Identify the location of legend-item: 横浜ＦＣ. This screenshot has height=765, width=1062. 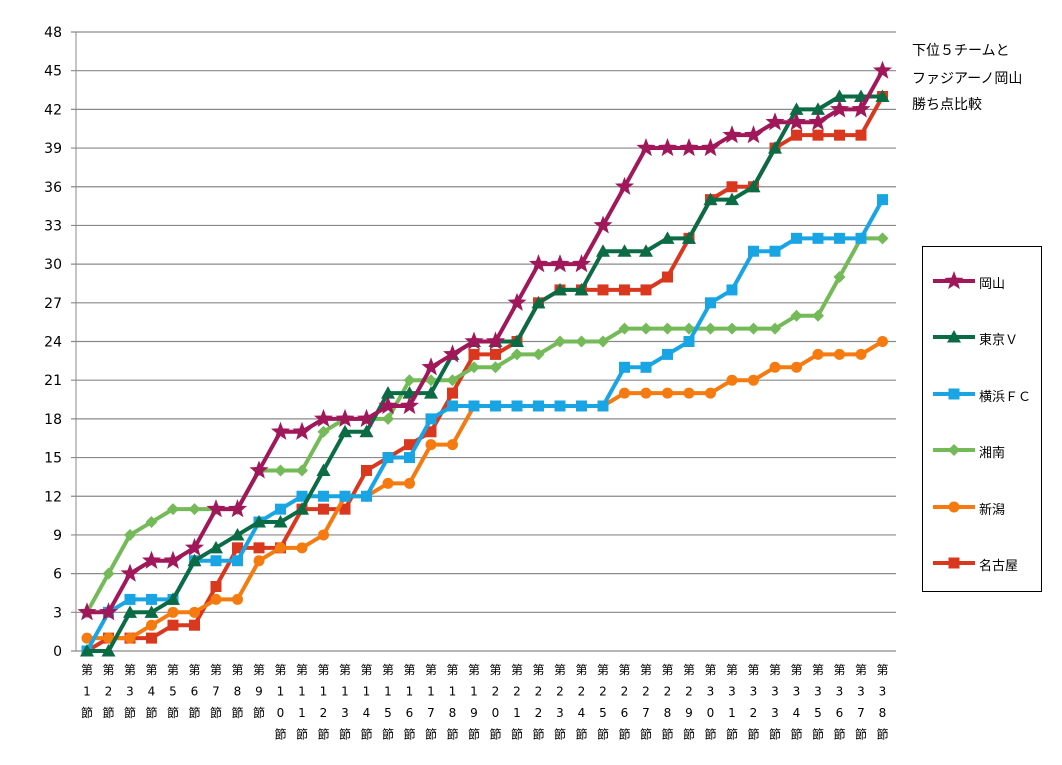
(982, 394).